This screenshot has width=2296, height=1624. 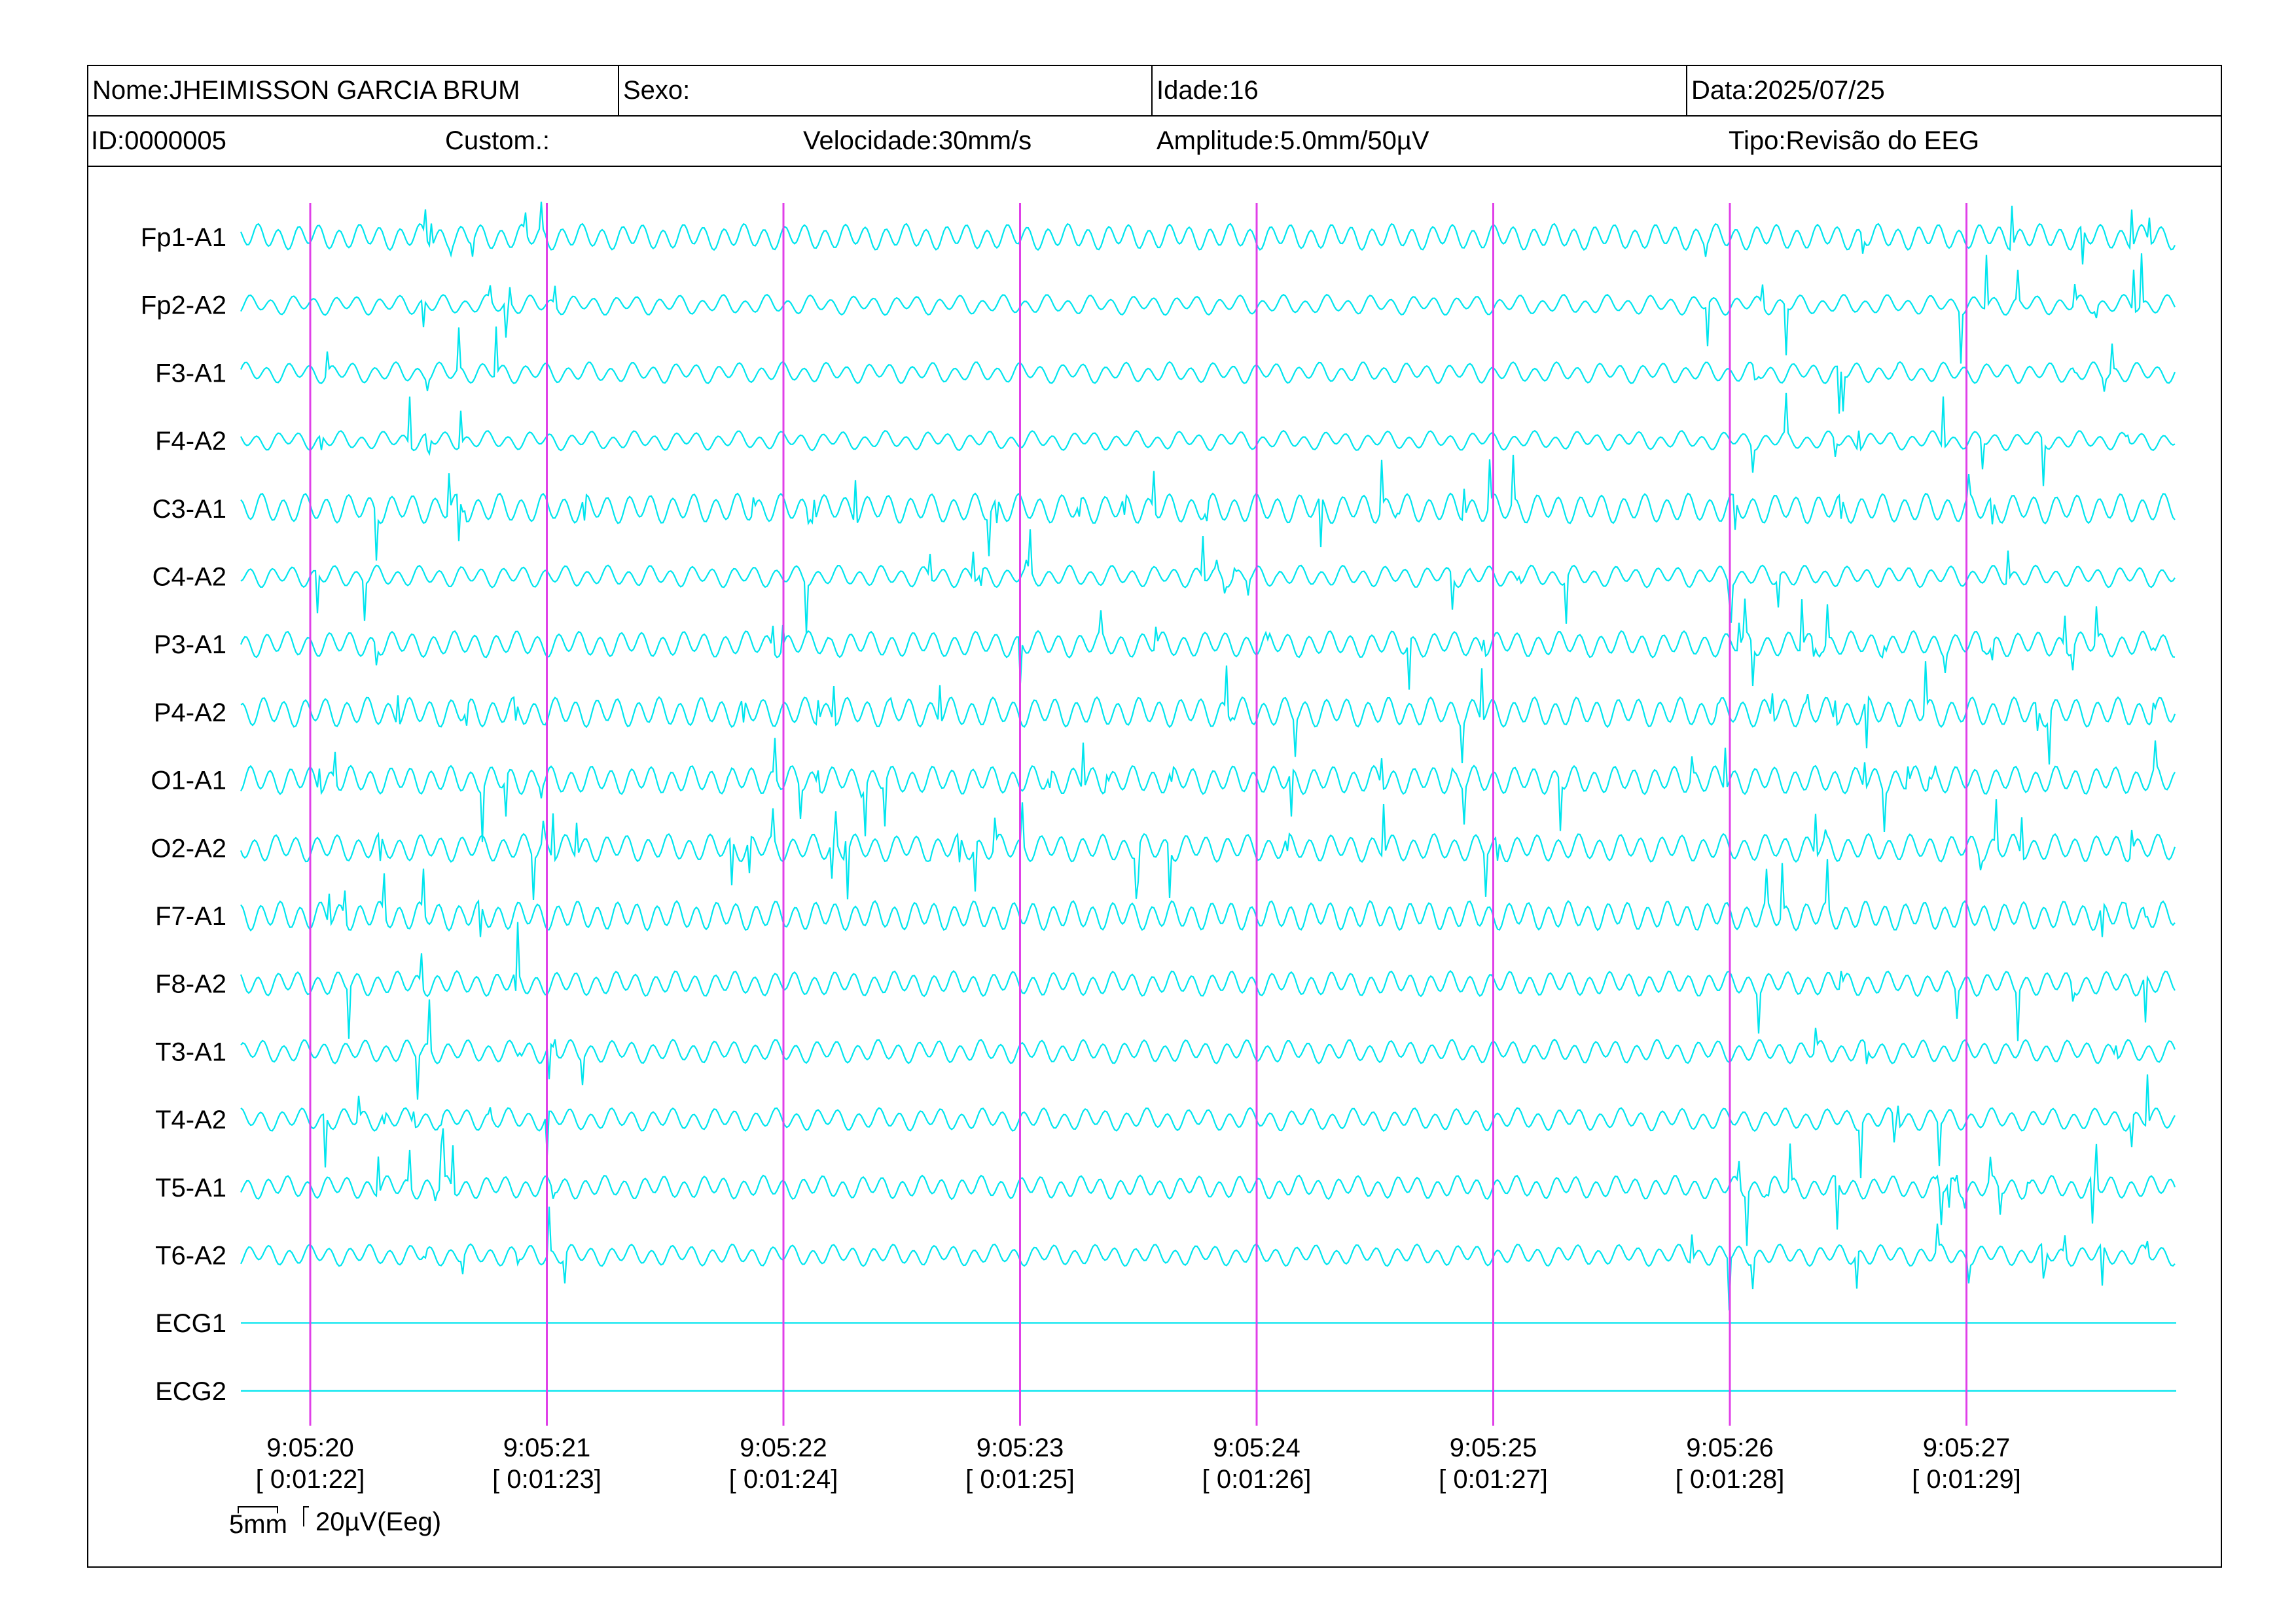 What do you see at coordinates (189, 577) in the screenshot?
I see `channel-label-c4-a2: C4-A2` at bounding box center [189, 577].